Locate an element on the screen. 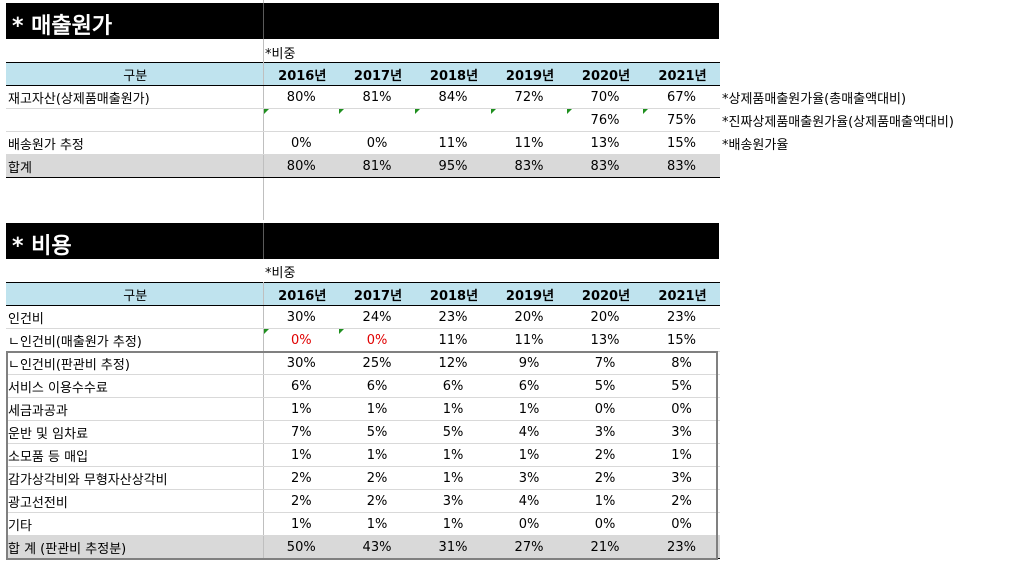 The width and height of the screenshot is (1011, 562). cell: 84% is located at coordinates (453, 97).